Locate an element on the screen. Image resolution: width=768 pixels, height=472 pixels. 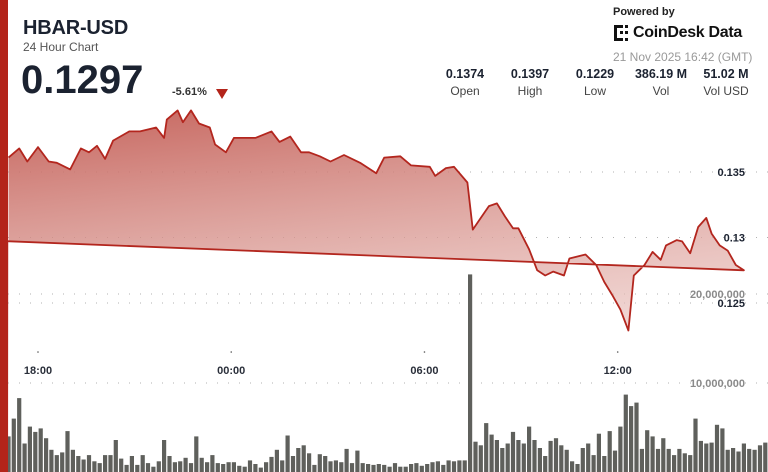
stat-vol-usd: 51.02 M Vol USD is located at coordinates (726, 82).